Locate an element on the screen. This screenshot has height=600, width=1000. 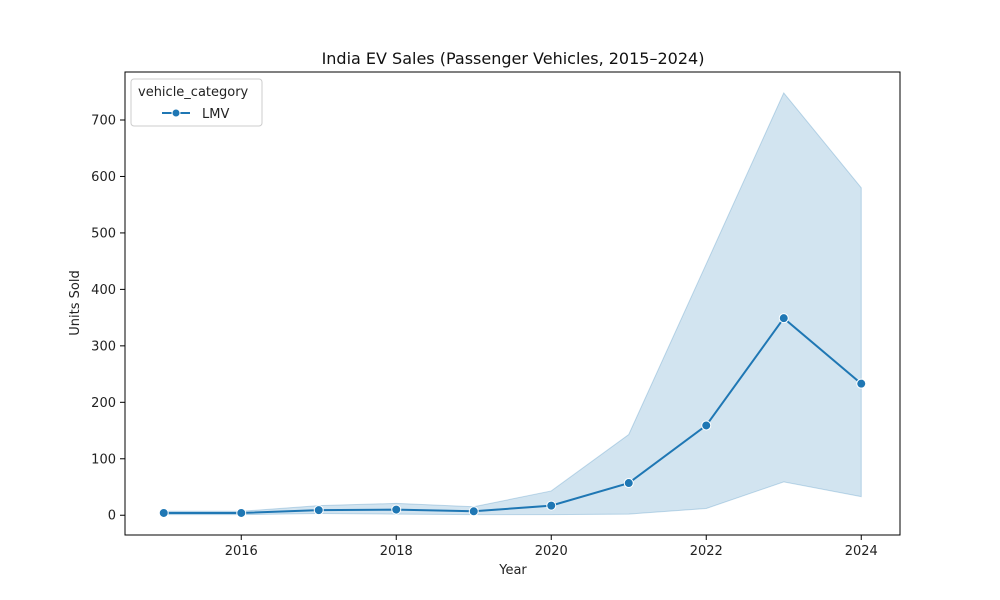
y-axis-label: Units Sold is located at coordinates (75, 302).